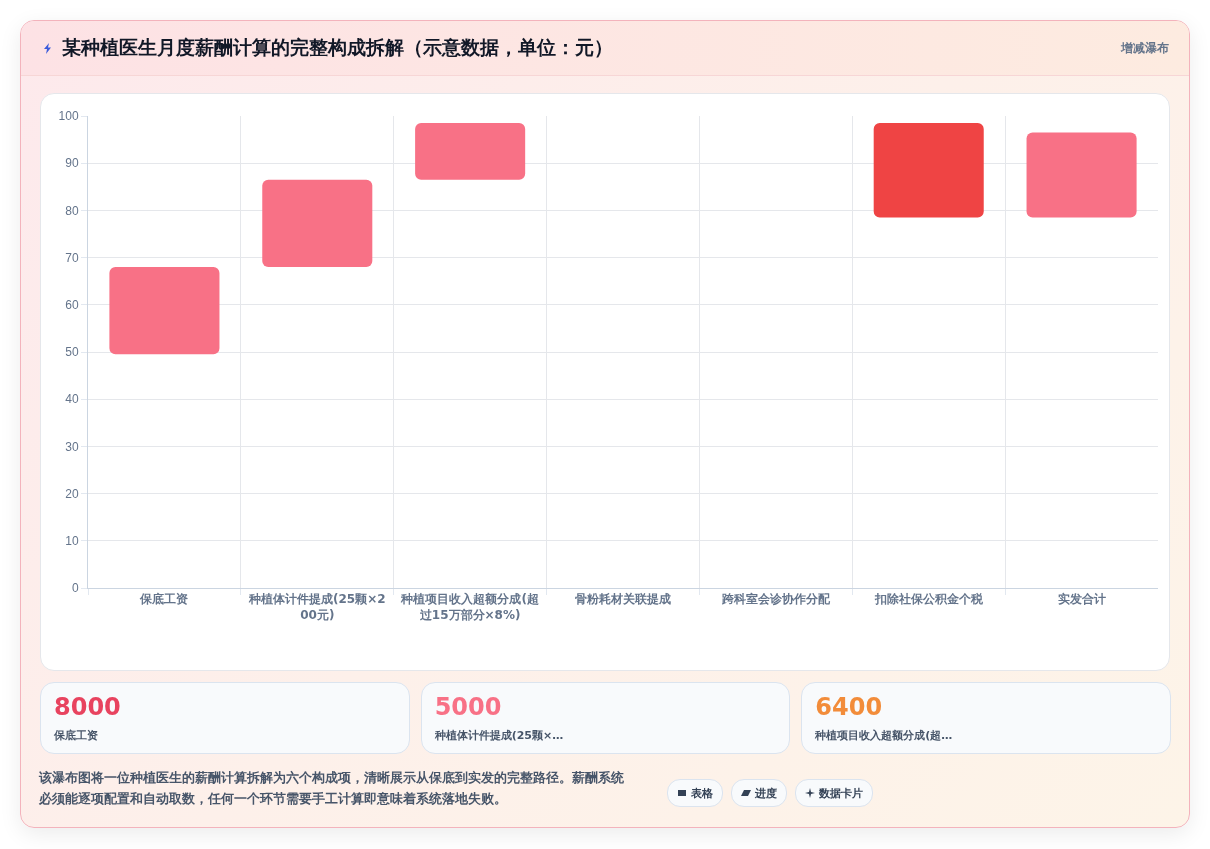  What do you see at coordinates (834, 793) in the screenshot?
I see `pill-button: 数据卡片` at bounding box center [834, 793].